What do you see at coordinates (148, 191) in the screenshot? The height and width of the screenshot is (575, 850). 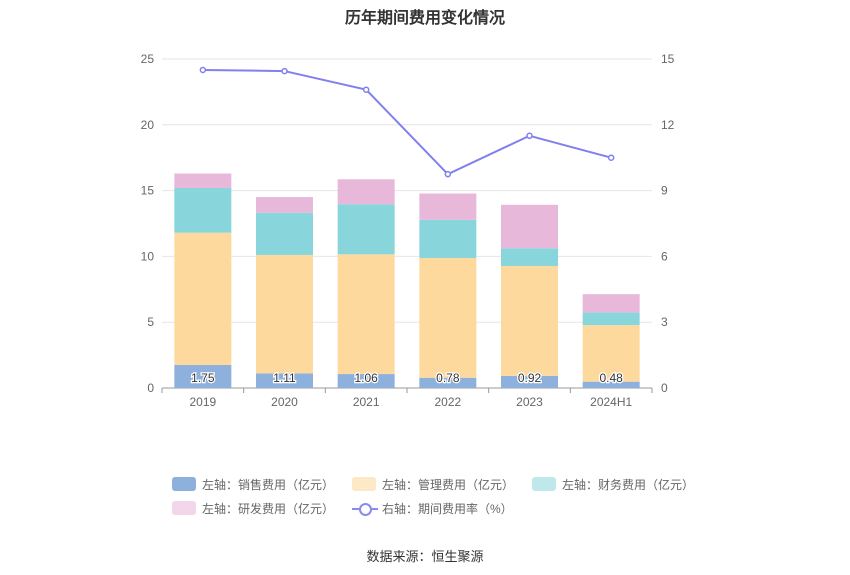 I see `left-tick-label: 15` at bounding box center [148, 191].